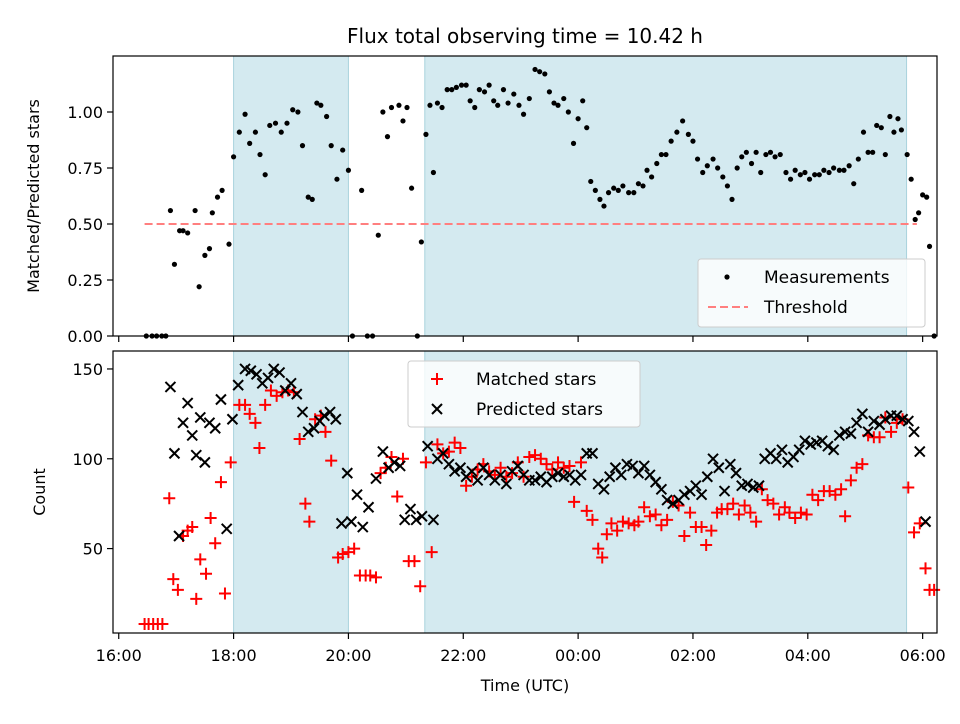 Image resolution: width=960 pixels, height=724 pixels. I want to click on legend-predicted-label: Predicted stars, so click(539, 410).